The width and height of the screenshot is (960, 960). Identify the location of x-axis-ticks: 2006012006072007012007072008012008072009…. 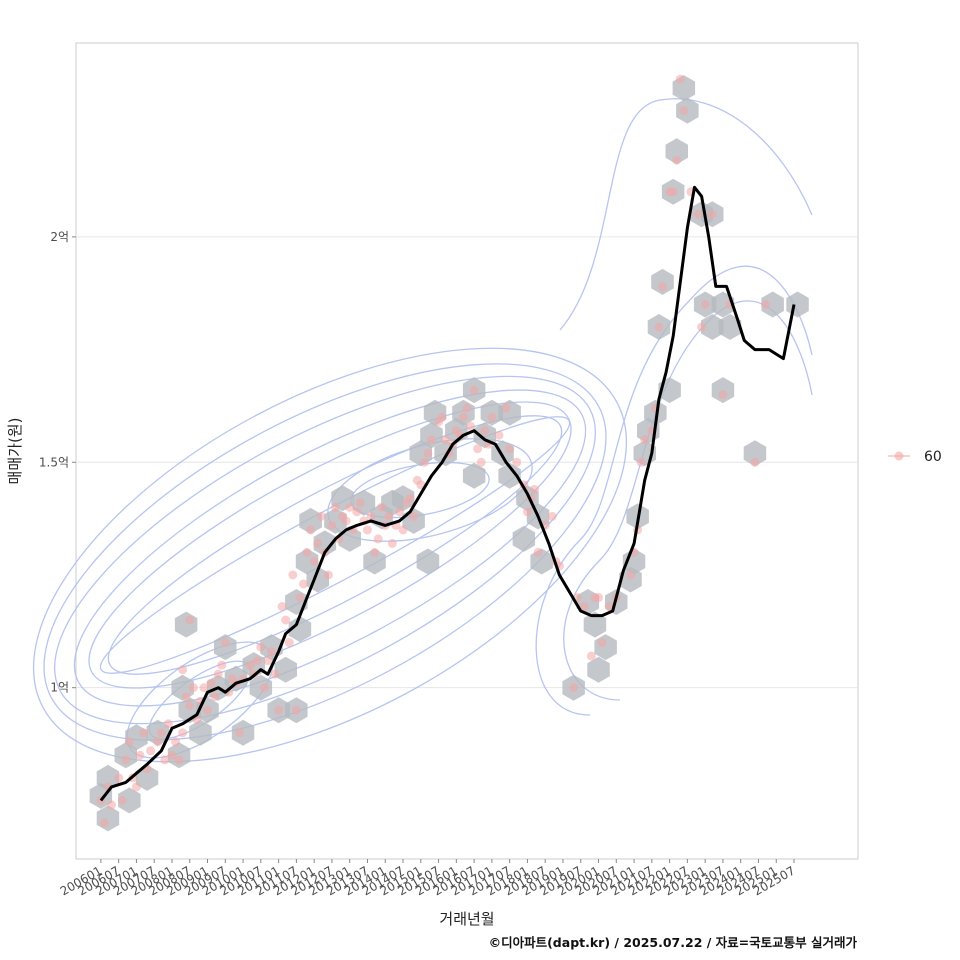
(428, 879).